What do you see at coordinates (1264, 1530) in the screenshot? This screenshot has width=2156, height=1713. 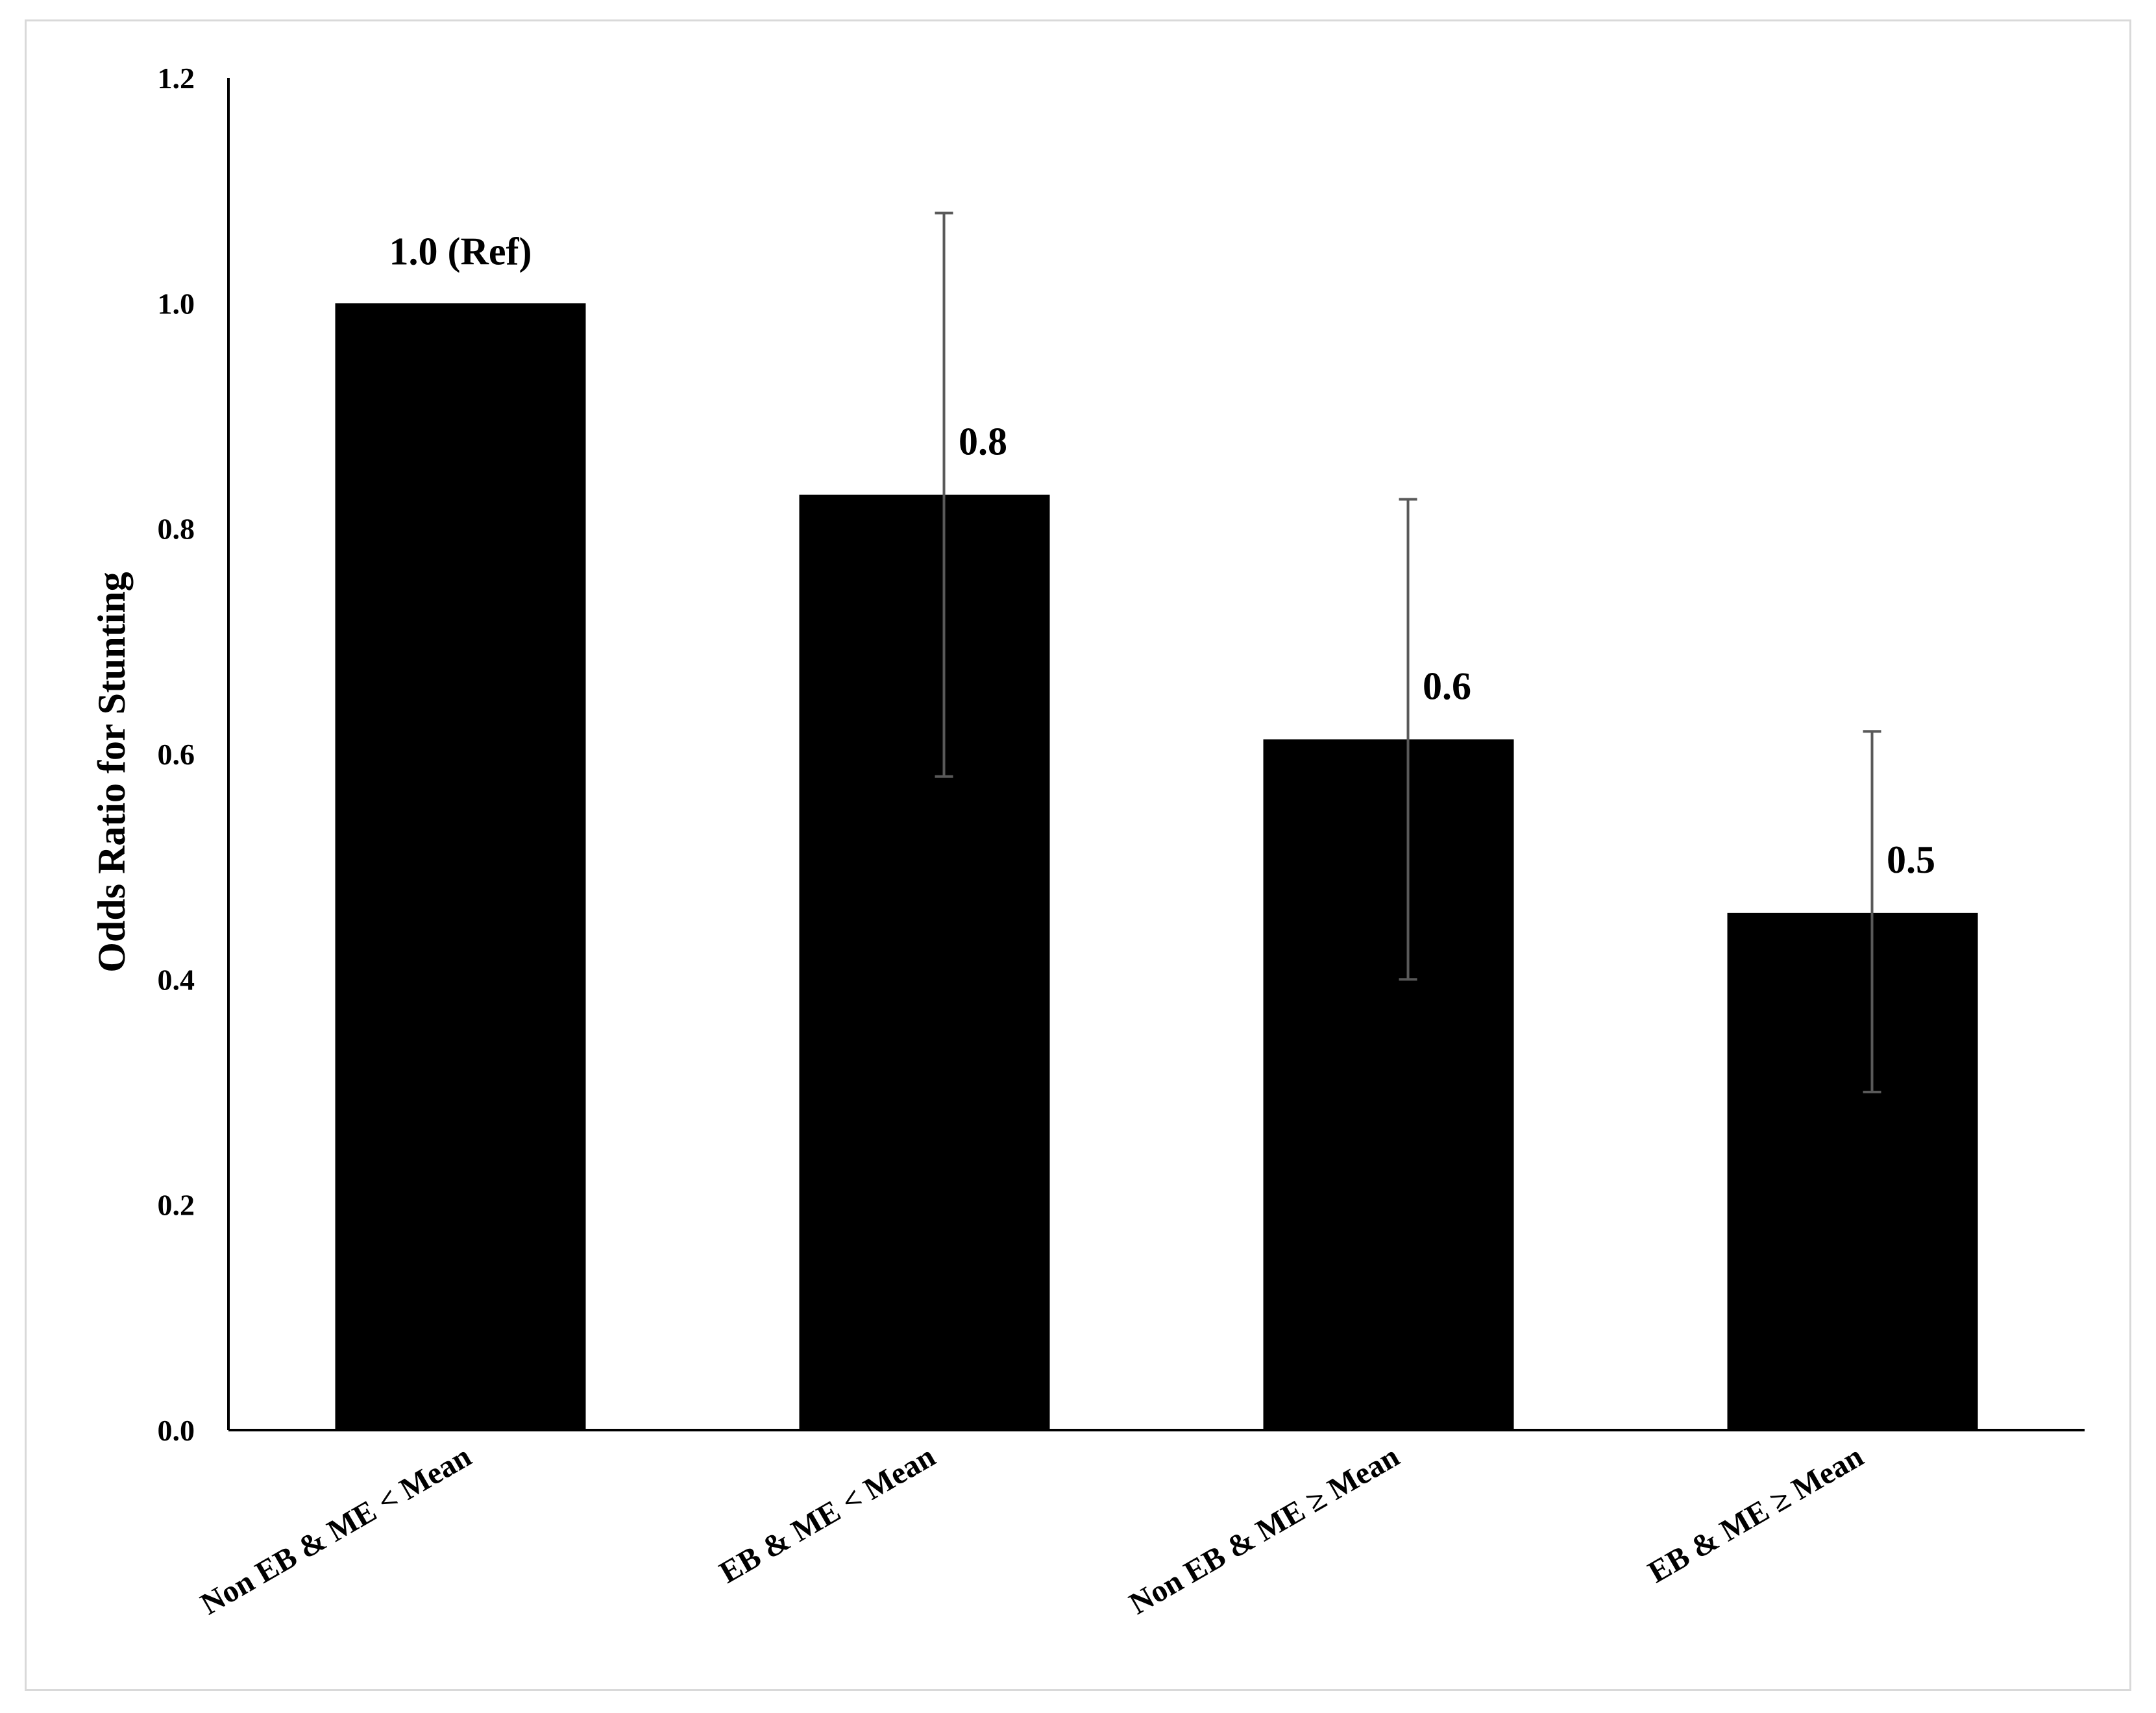 I see `x-tick-label: Non EB & ME ≥ Mean` at bounding box center [1264, 1530].